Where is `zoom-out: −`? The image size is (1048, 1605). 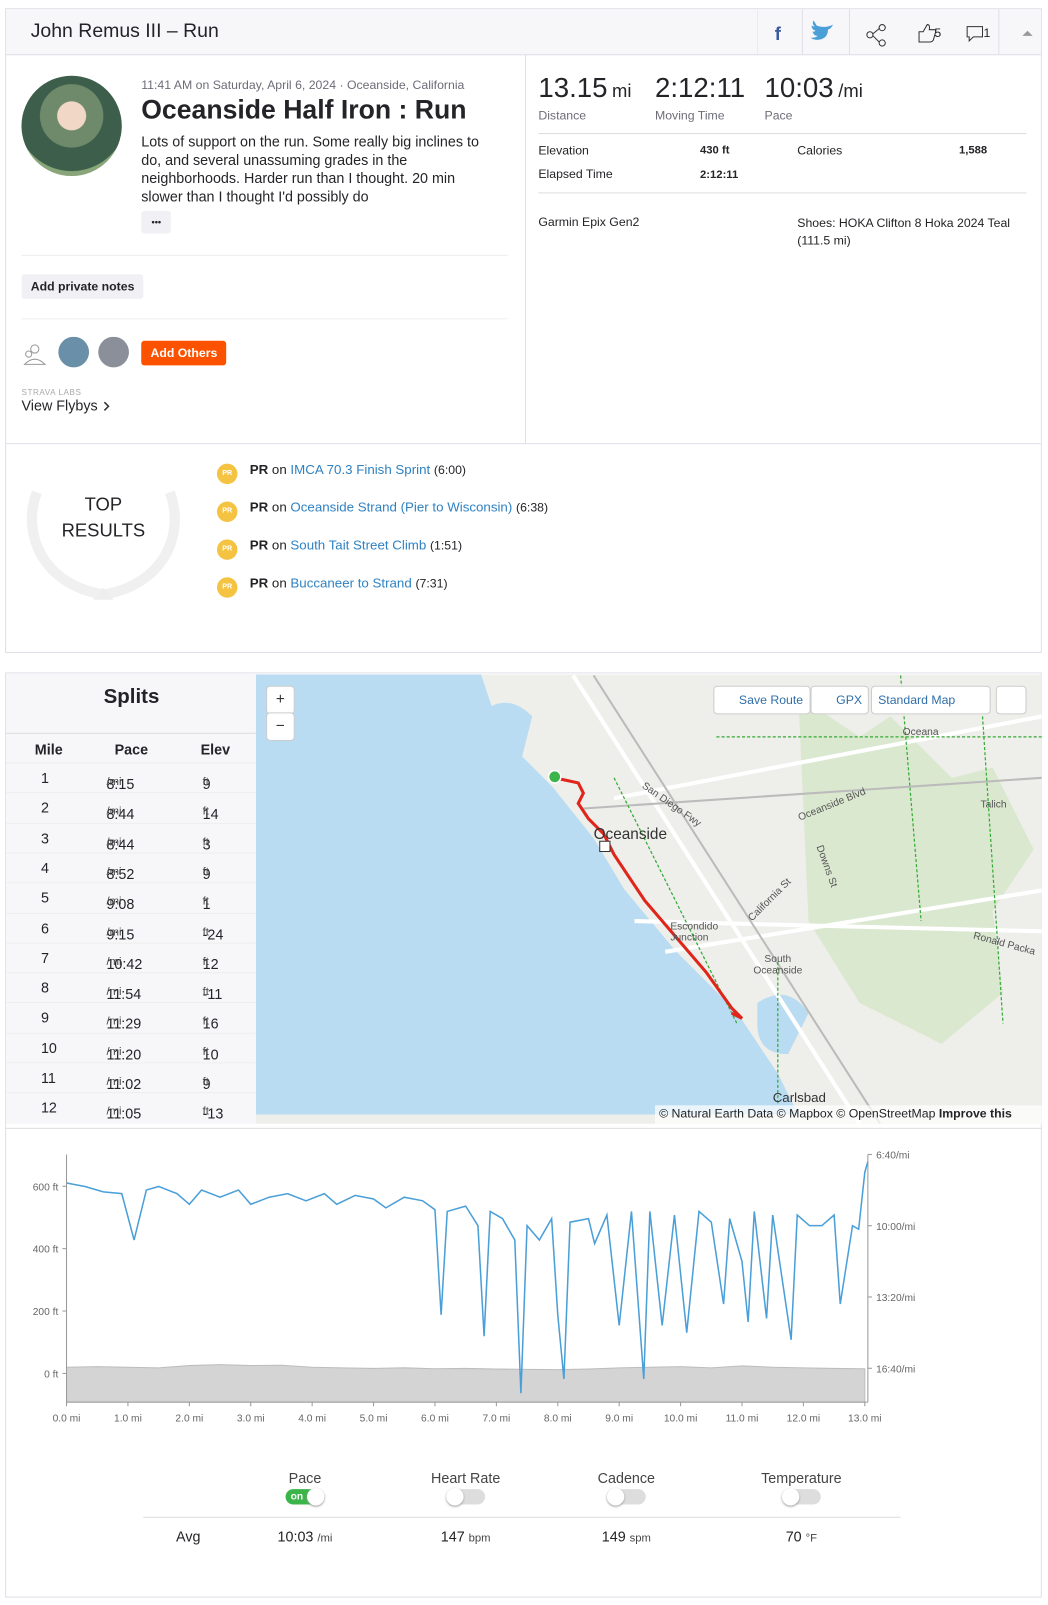 zoom-out: − is located at coordinates (280, 726).